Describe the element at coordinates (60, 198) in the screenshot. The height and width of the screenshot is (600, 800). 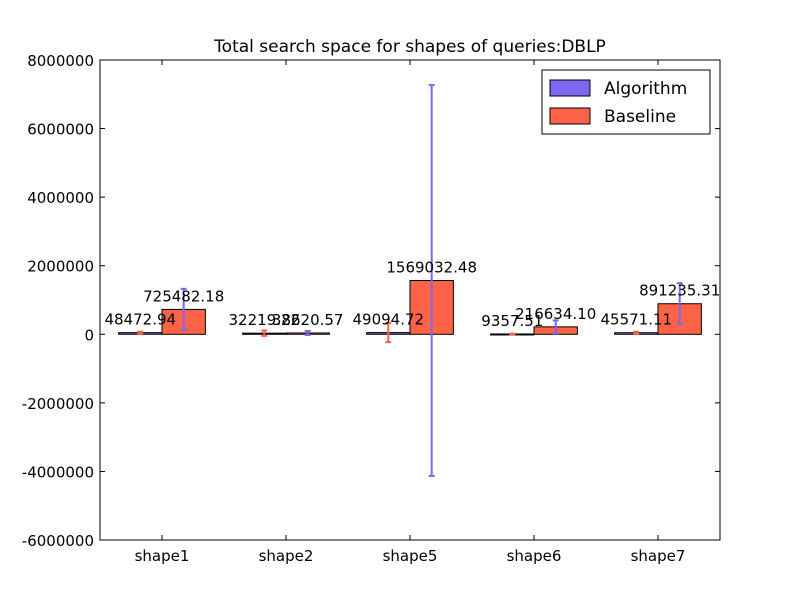
I see `y-tick-label: 4000000` at that location.